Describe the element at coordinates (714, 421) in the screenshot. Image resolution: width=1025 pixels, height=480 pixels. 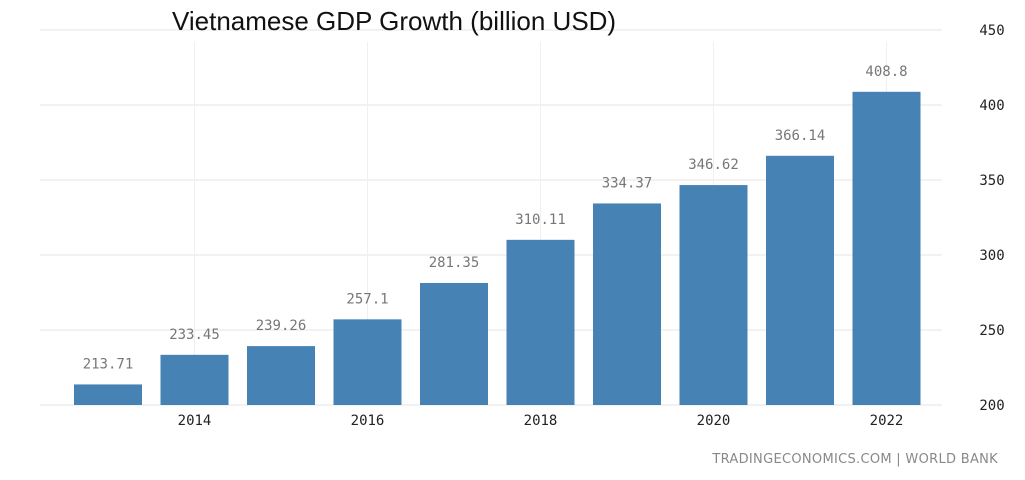
I see `x-tick-label: 2020` at that location.